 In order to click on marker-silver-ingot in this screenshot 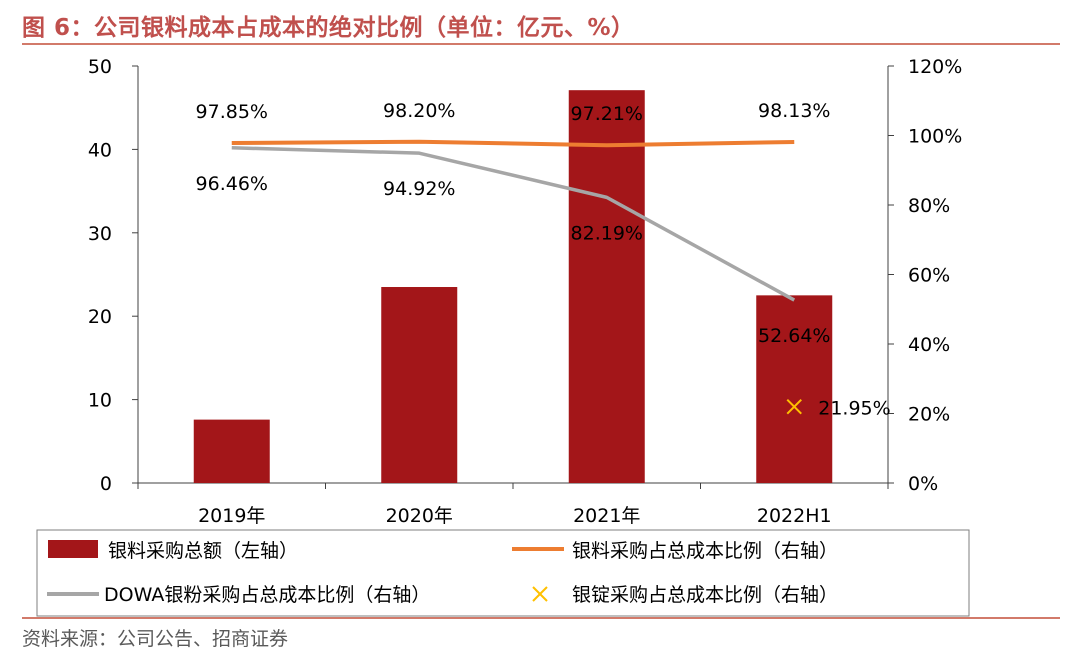, I will do `click(794, 407)`.